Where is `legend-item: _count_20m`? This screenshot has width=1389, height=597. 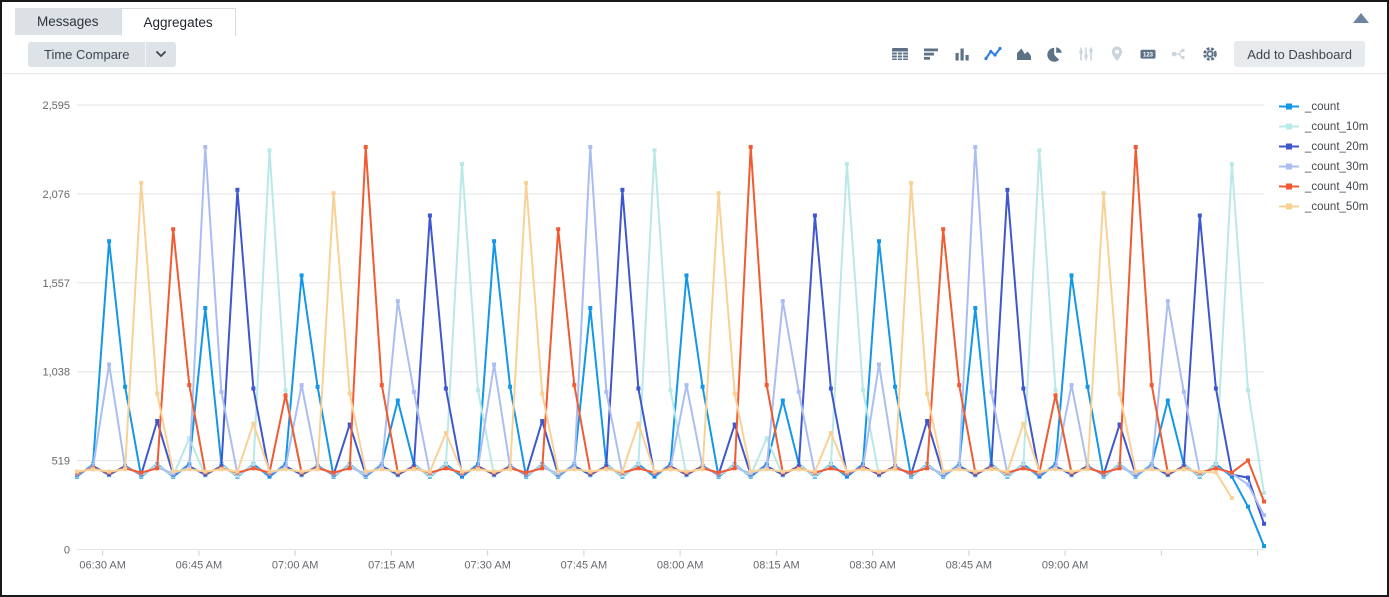
legend-item: _count_20m is located at coordinates (1323, 146).